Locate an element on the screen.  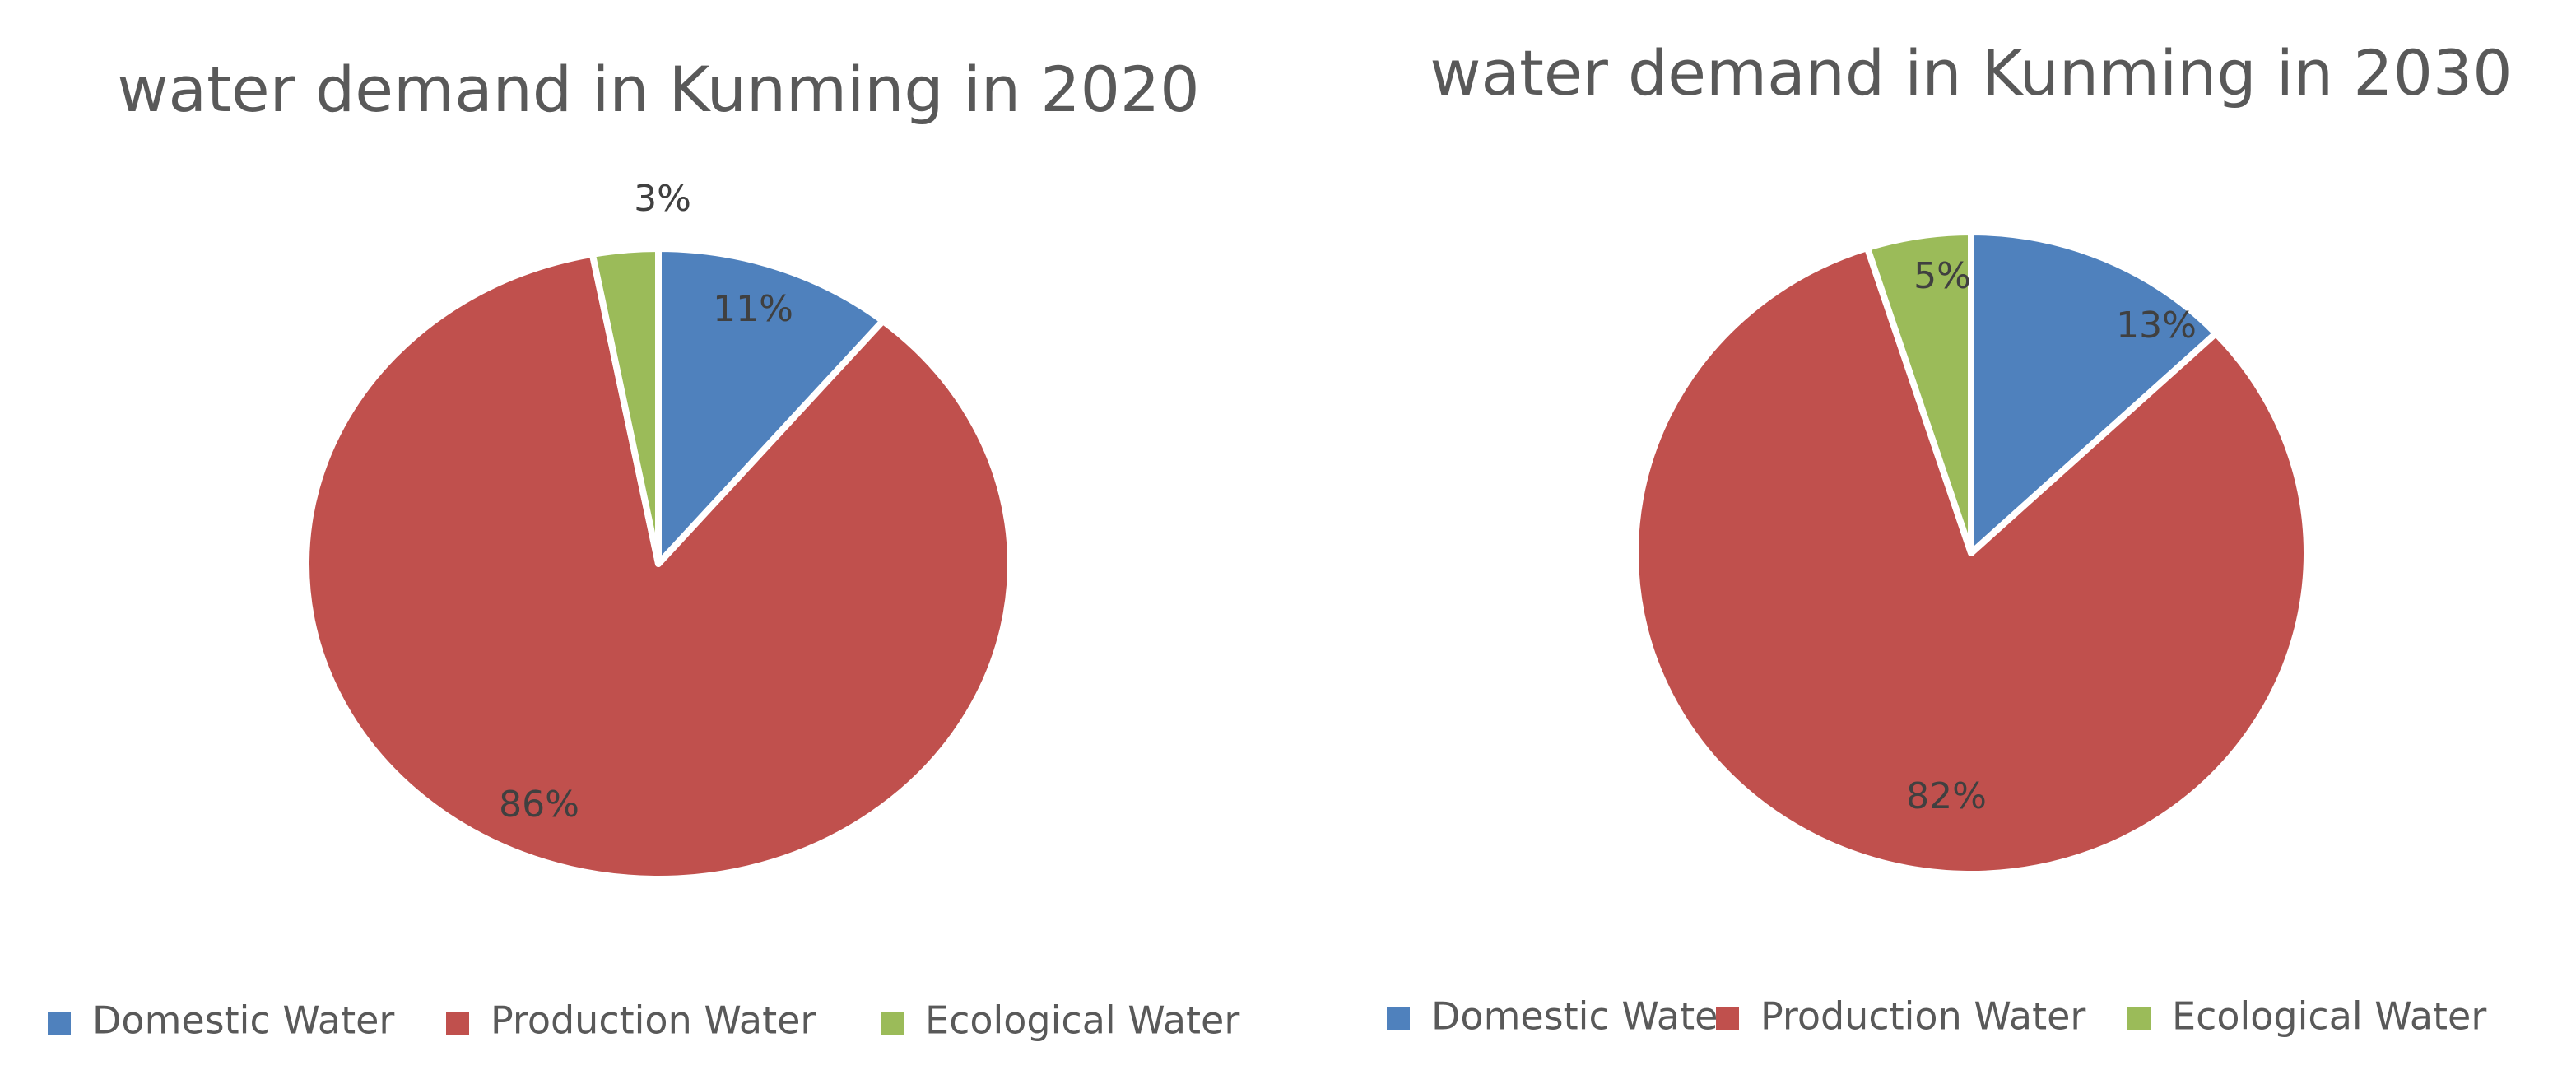
domestic-water-label: 11% is located at coordinates (753, 309).